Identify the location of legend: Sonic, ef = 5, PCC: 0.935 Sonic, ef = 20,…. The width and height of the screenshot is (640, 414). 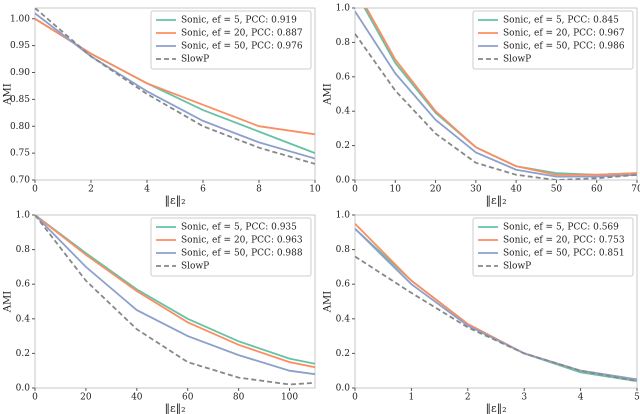
(231, 247).